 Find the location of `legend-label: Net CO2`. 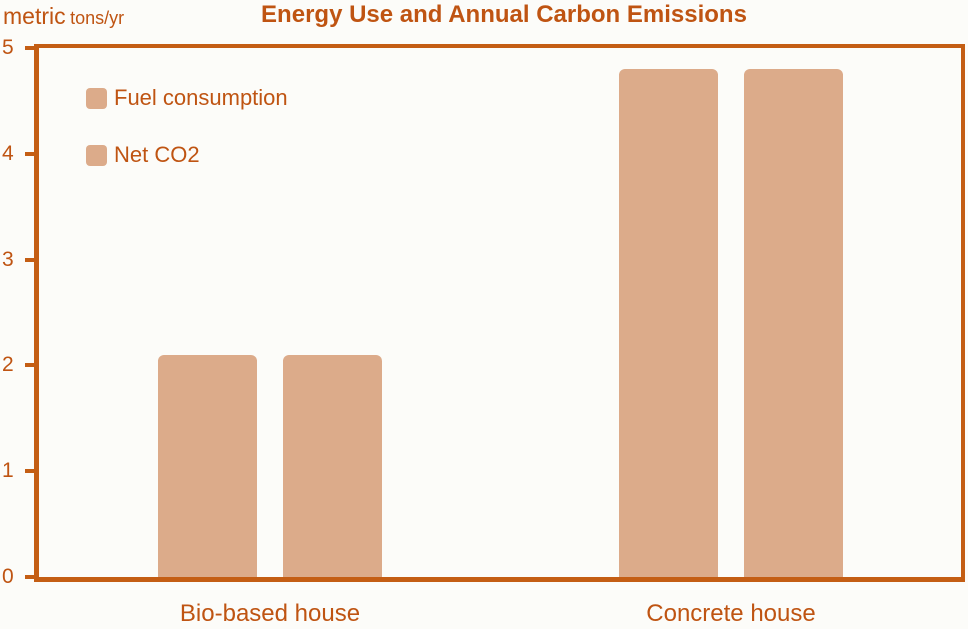

legend-label: Net CO2 is located at coordinates (157, 154).